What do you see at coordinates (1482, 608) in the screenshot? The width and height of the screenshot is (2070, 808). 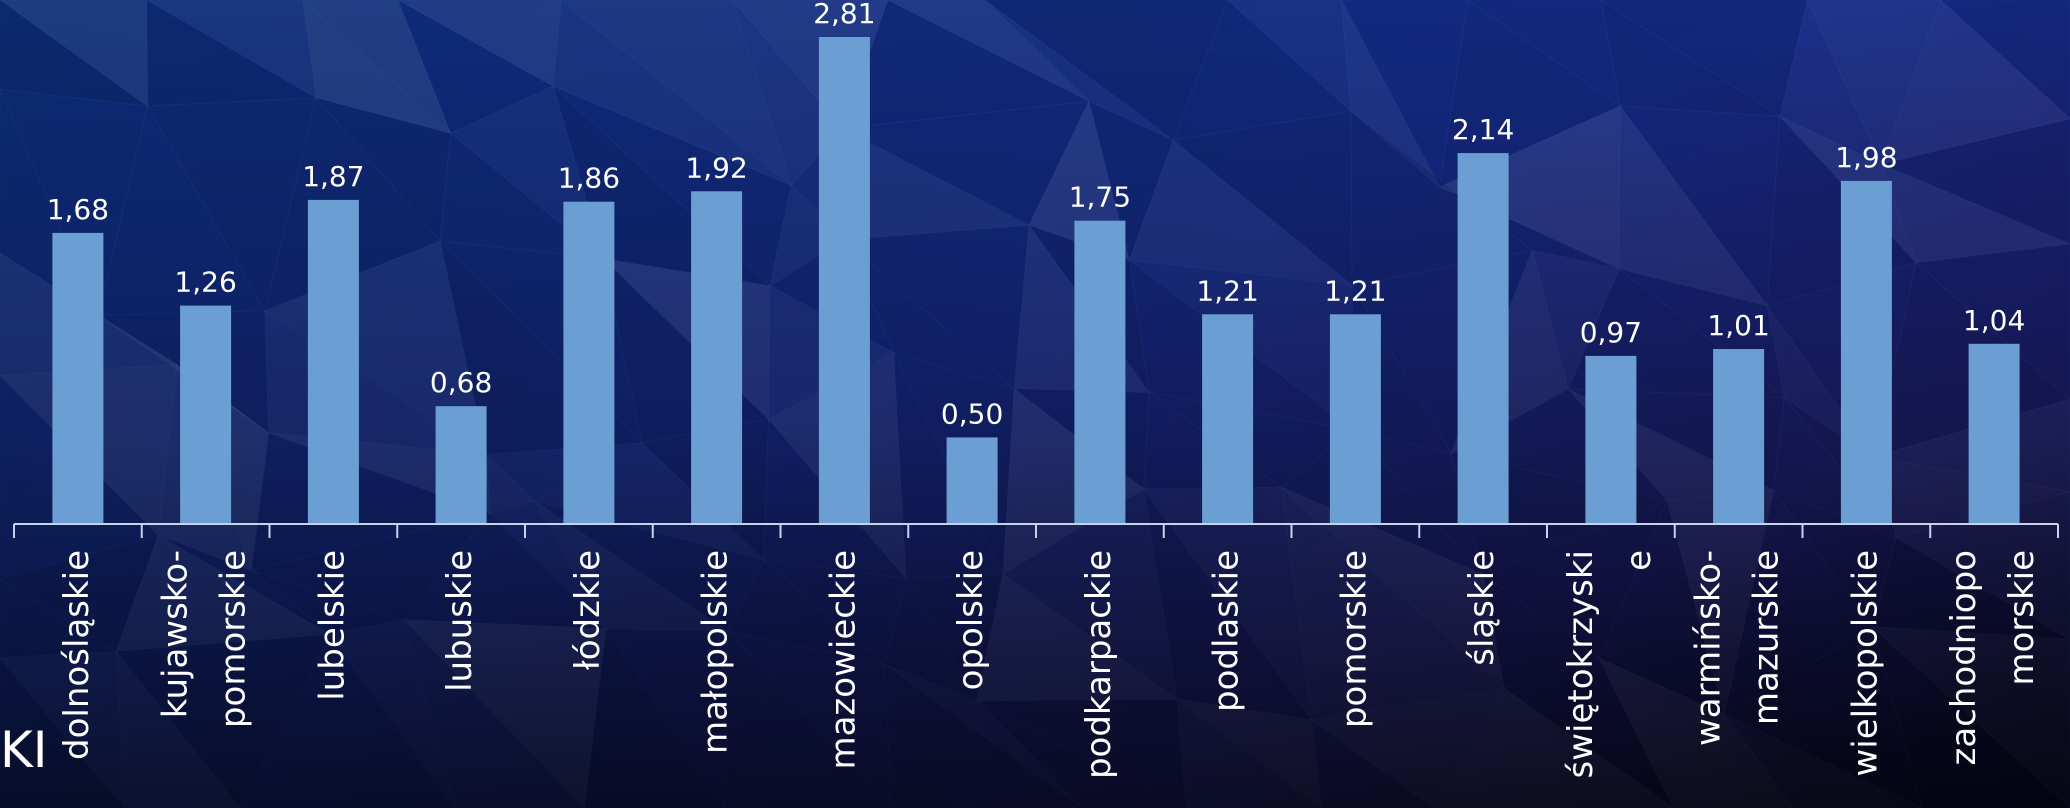 I see `category-label: śląskie` at bounding box center [1482, 608].